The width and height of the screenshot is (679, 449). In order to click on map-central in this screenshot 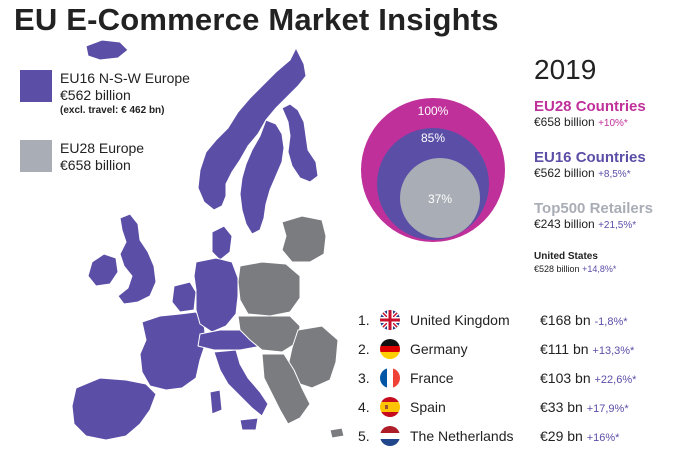, I will do `click(269, 334)`.